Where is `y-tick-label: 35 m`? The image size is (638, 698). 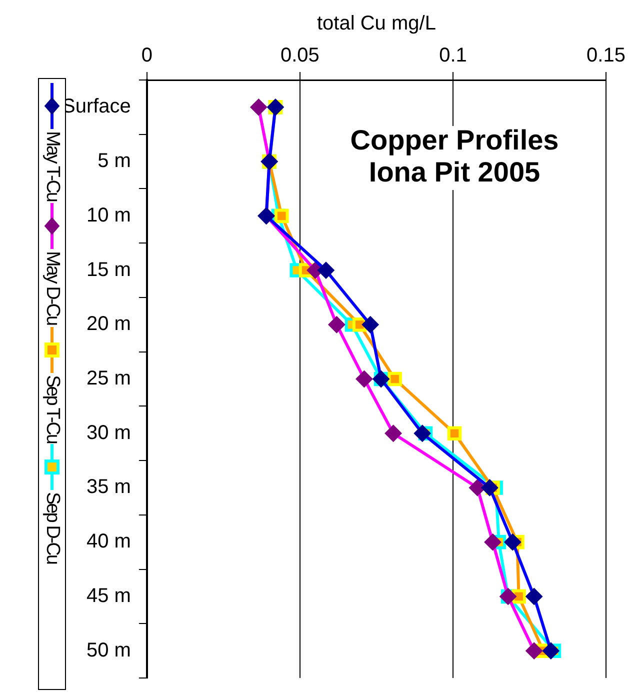
y-tick-label: 35 m is located at coordinates (108, 487).